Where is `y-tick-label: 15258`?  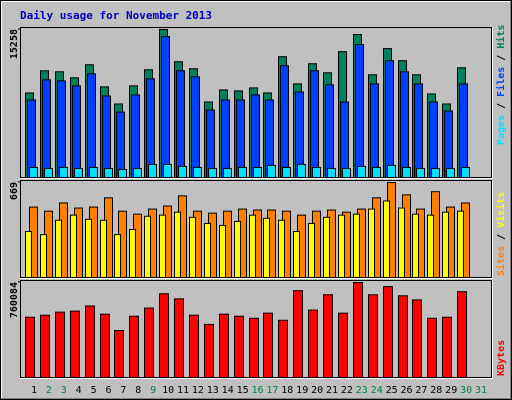 y-tick-label: 15258 is located at coordinates (14, 44).